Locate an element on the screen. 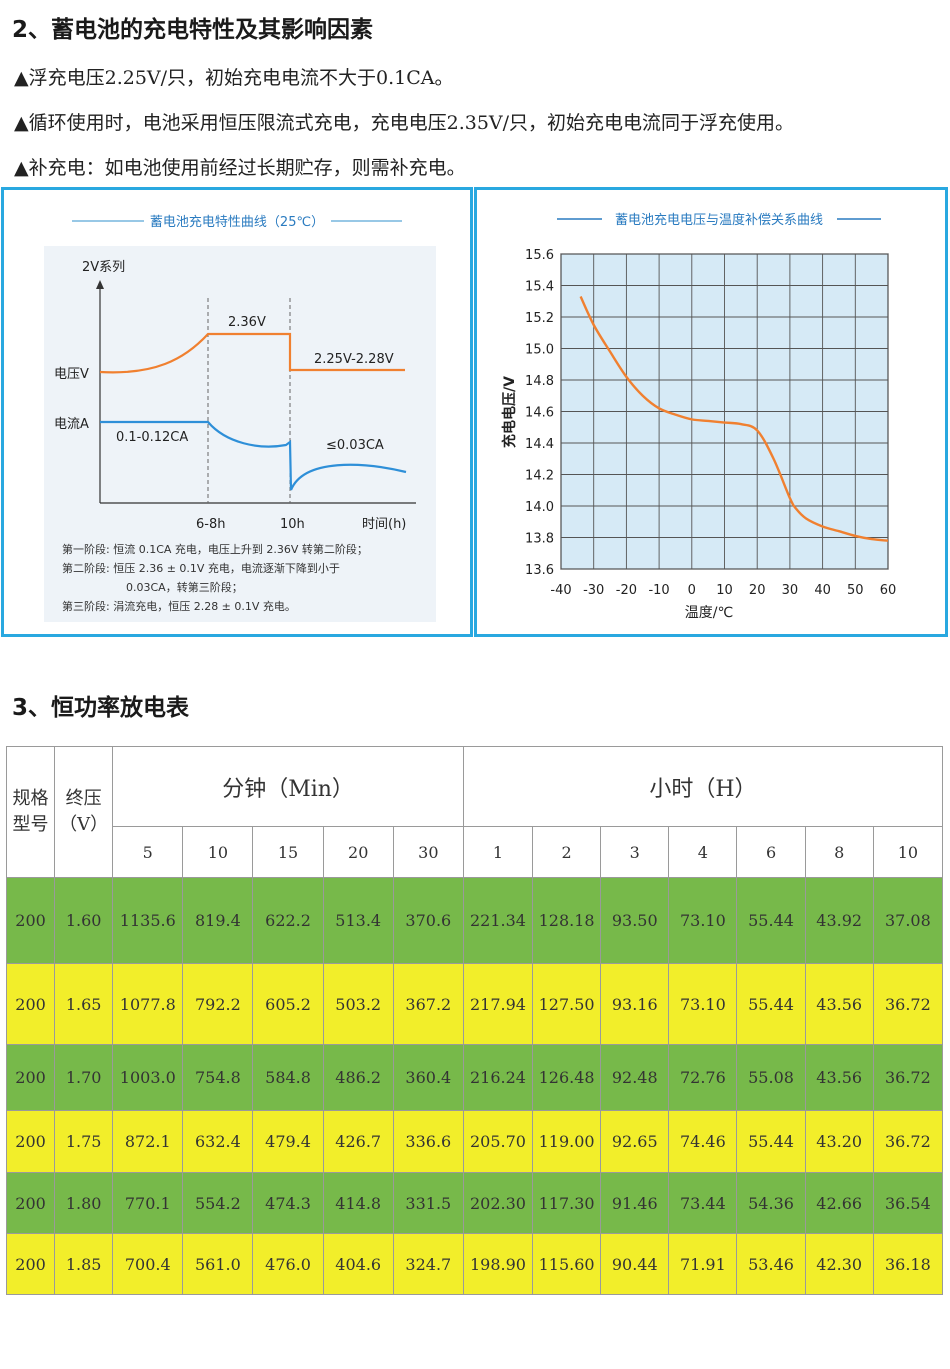 This screenshot has width=950, height=1369. power-value-cell: 205.70 is located at coordinates (498, 1141).